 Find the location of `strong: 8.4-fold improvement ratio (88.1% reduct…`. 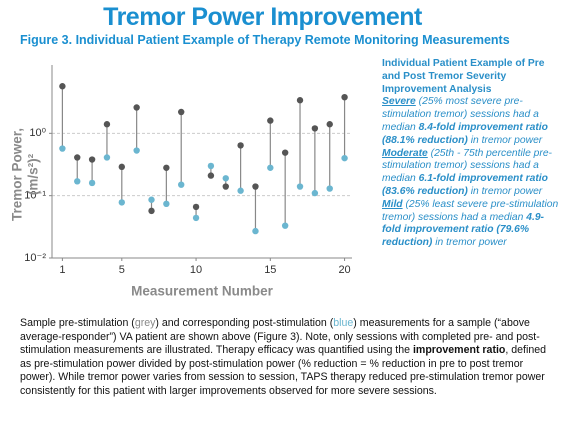

strong: 8.4-fold improvement ratio (88.1% reduct… is located at coordinates (465, 133).